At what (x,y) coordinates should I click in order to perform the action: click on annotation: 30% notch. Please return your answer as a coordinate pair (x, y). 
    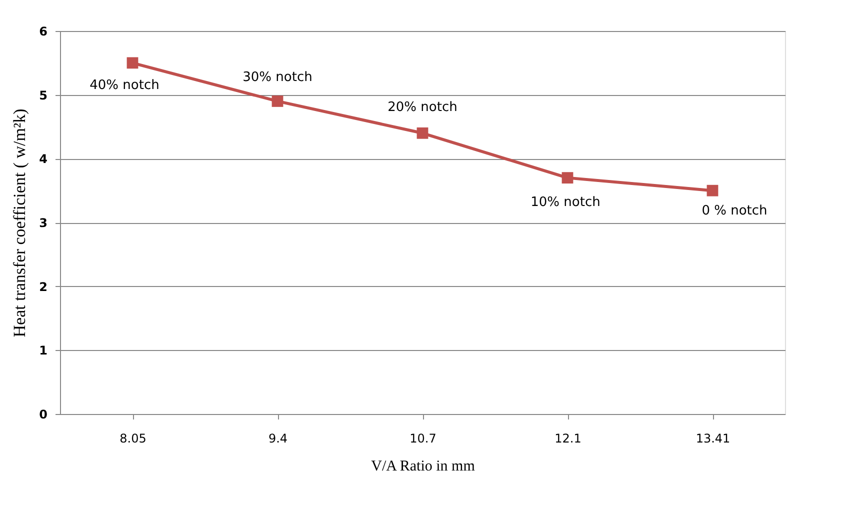
    Looking at the image, I should click on (277, 78).